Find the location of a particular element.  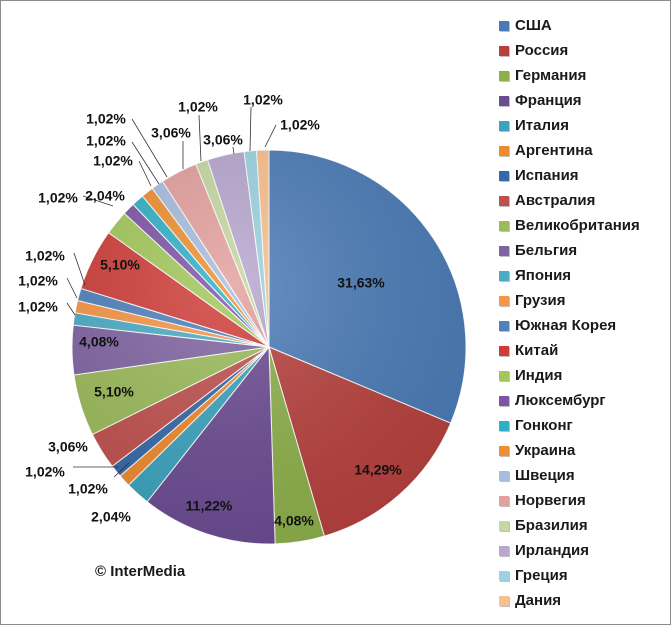

legend-label: Индия is located at coordinates (539, 375).